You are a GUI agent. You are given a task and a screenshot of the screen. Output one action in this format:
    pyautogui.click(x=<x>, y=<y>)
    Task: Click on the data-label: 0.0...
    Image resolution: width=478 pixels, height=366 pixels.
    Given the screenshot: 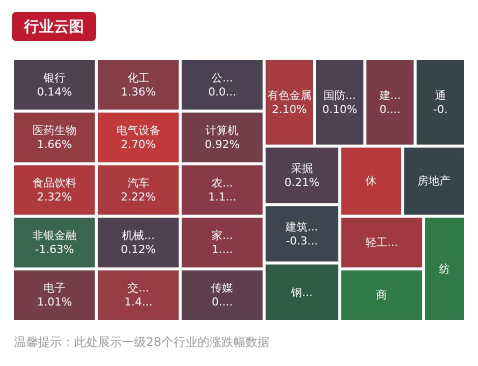 What is the action you would take?
    pyautogui.click(x=222, y=91)
    